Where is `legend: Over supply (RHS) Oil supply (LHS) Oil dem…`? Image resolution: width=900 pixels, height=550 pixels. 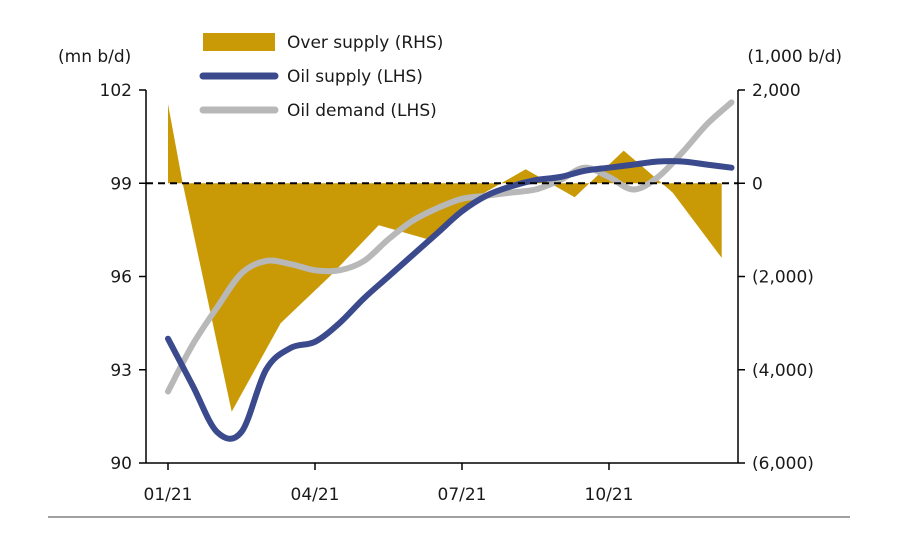 legend: Over supply (RHS) Oil supply (LHS) Oil dem… is located at coordinates (321, 77).